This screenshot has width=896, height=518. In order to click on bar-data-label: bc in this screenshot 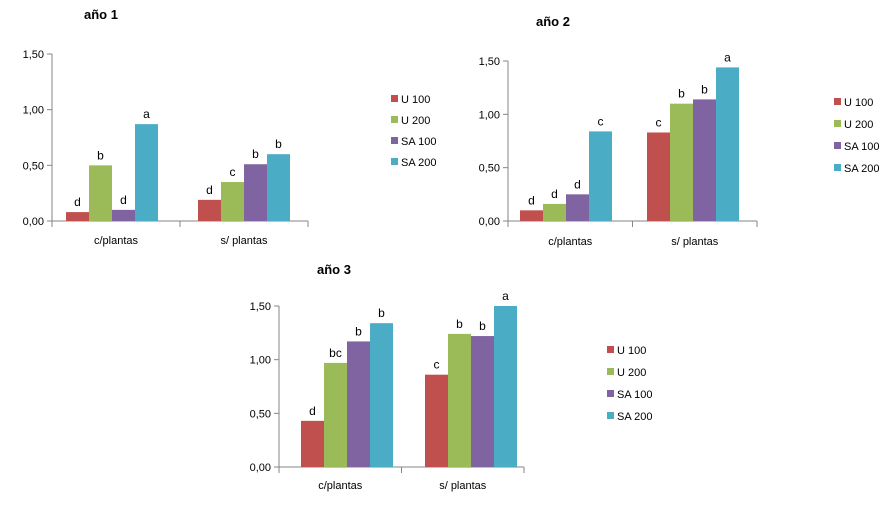, I will do `click(335, 353)`.